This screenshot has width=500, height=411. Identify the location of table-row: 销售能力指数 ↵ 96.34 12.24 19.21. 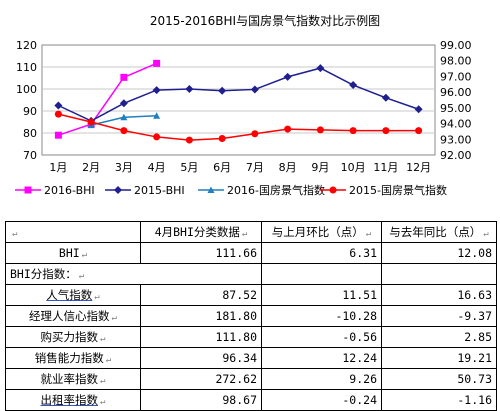
(251, 358).